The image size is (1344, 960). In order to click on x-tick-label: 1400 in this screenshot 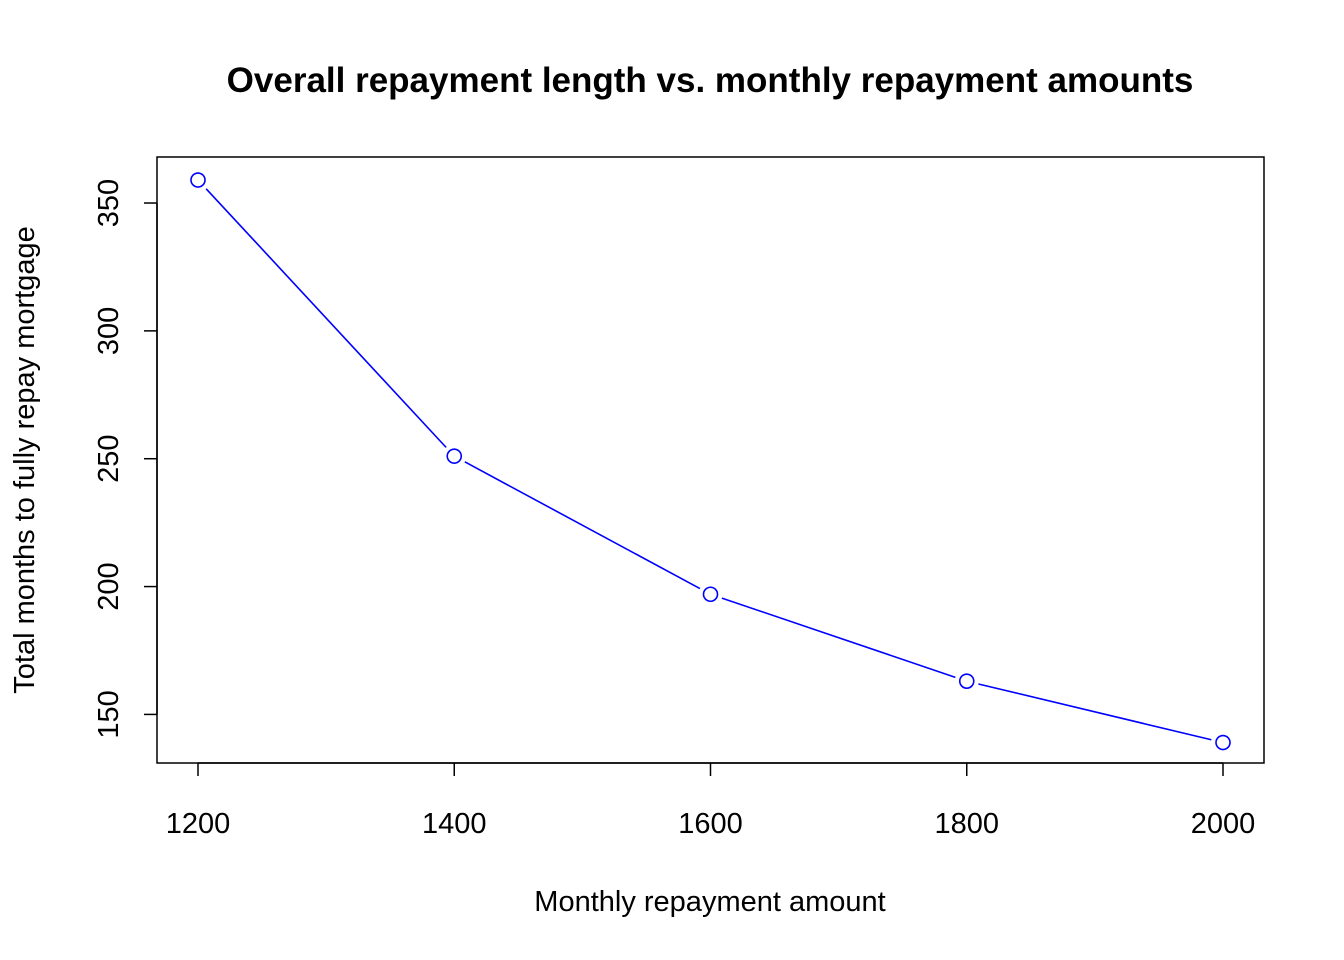, I will do `click(454, 824)`.